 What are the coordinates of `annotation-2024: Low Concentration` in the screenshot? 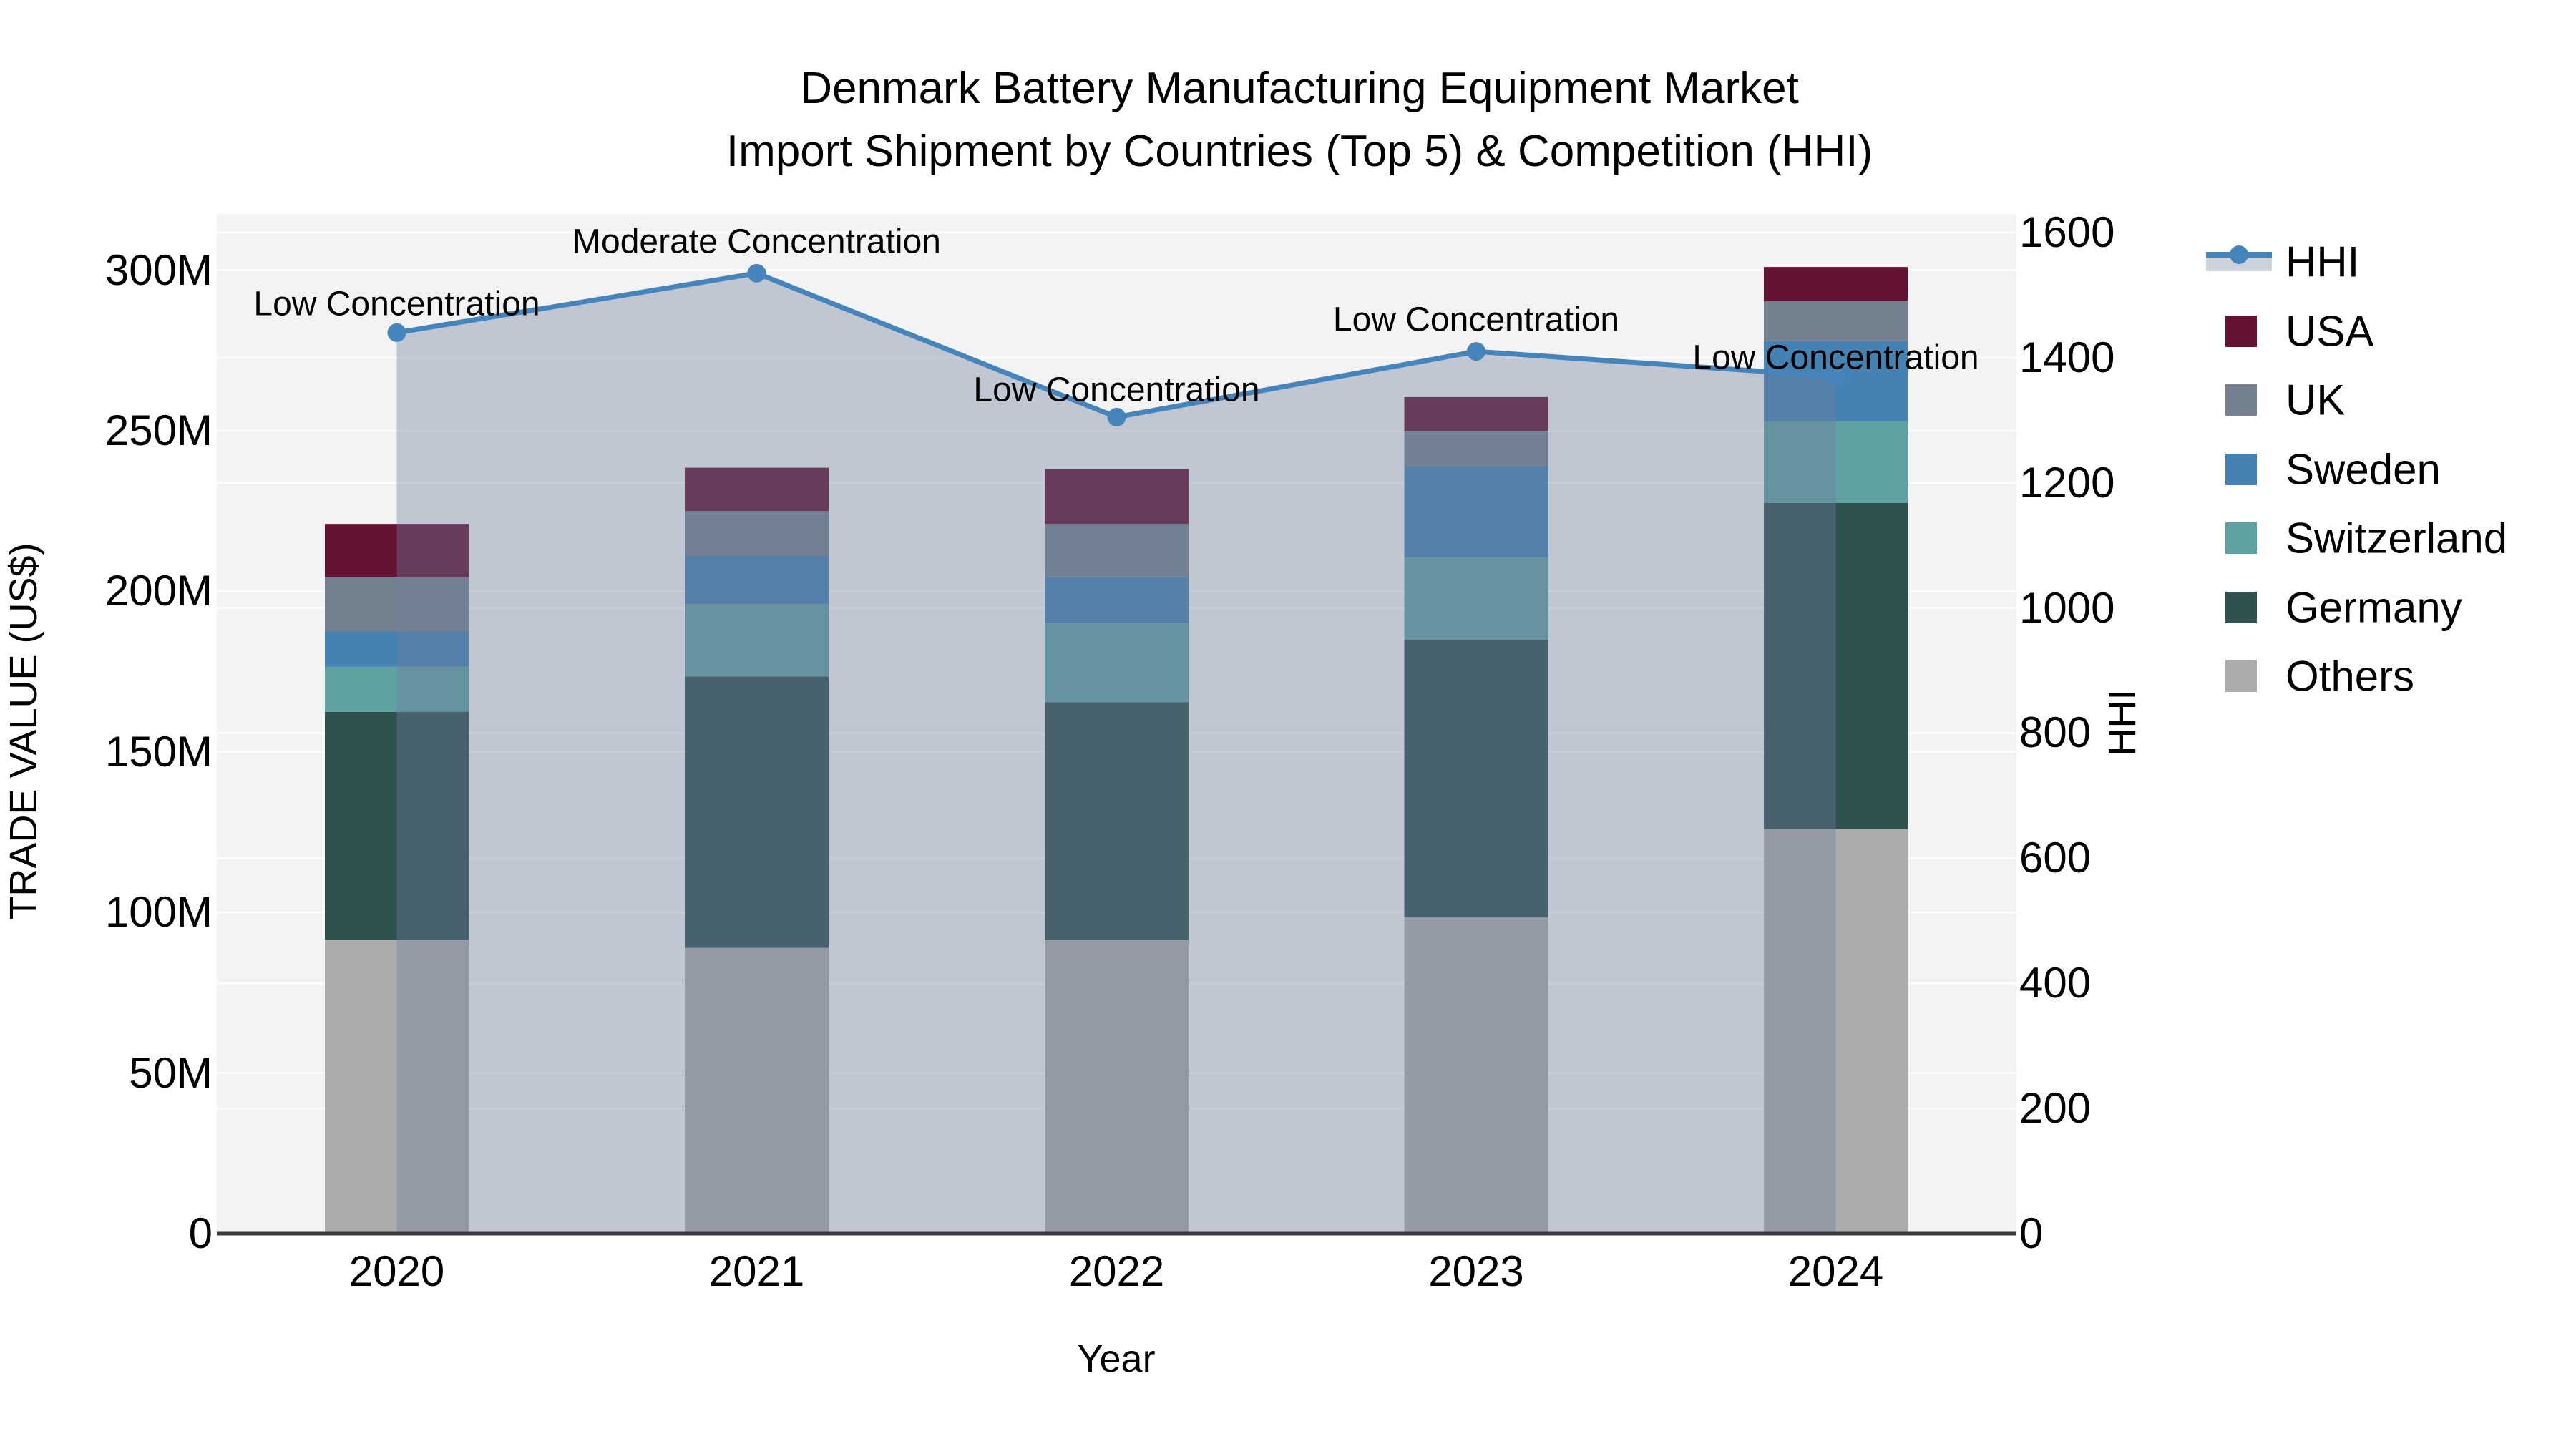 It's located at (1835, 357).